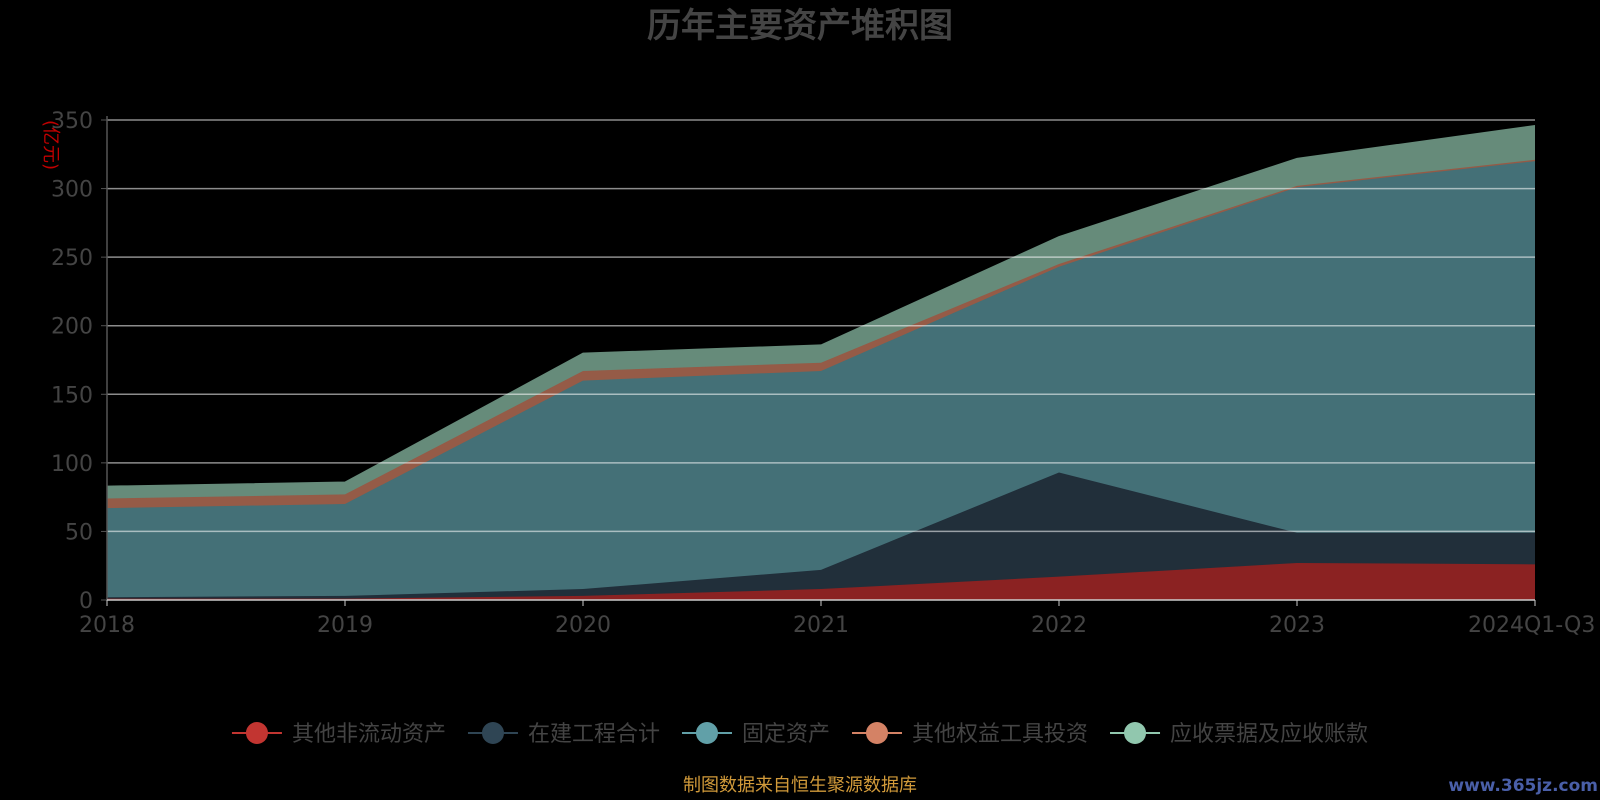  I want to click on legend-label: 应收票据及应收账款, so click(1269, 734).